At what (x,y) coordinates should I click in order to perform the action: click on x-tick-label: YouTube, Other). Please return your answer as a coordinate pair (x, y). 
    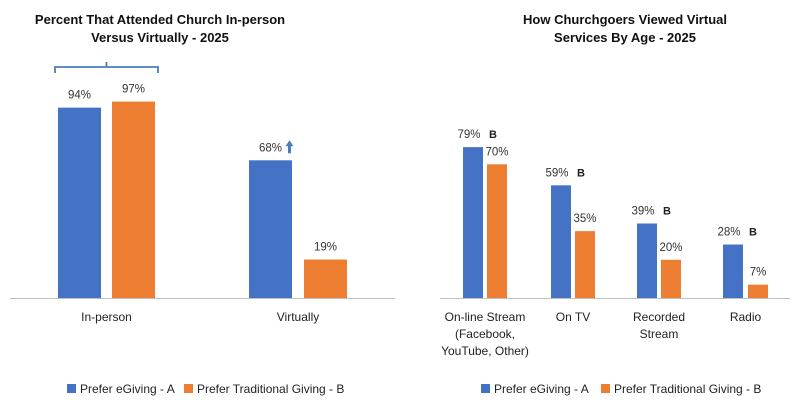
    Looking at the image, I should click on (485, 351).